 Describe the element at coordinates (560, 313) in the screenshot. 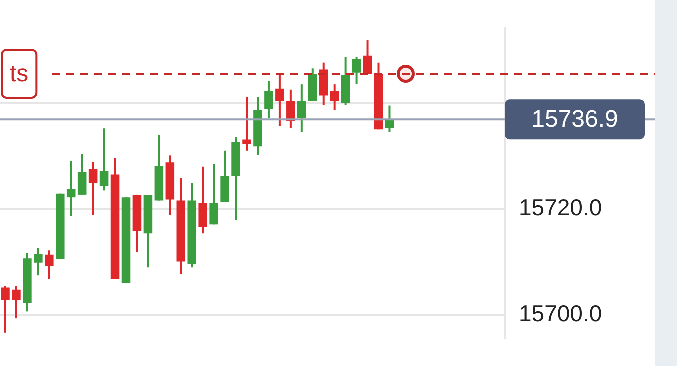

I see `y-tick-label: 15700.0` at that location.